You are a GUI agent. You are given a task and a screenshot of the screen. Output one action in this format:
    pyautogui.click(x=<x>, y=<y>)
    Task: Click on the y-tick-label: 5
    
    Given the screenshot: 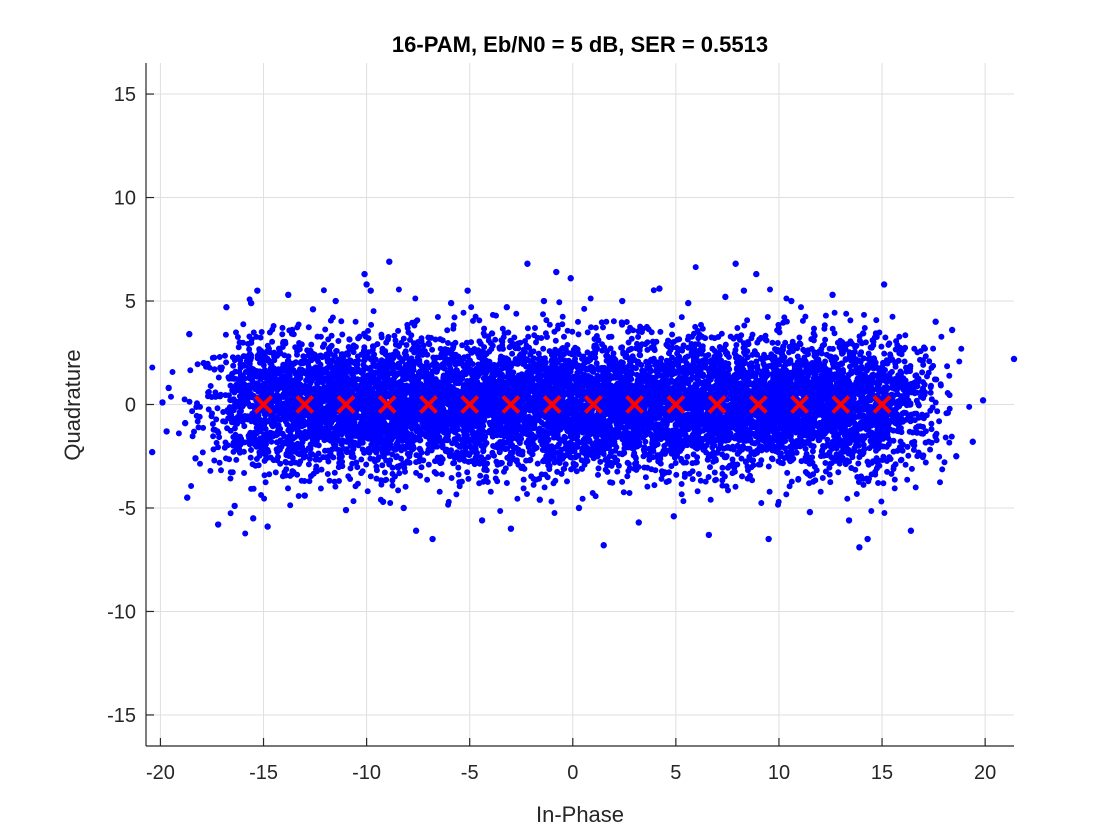 What is the action you would take?
    pyautogui.click(x=130, y=302)
    